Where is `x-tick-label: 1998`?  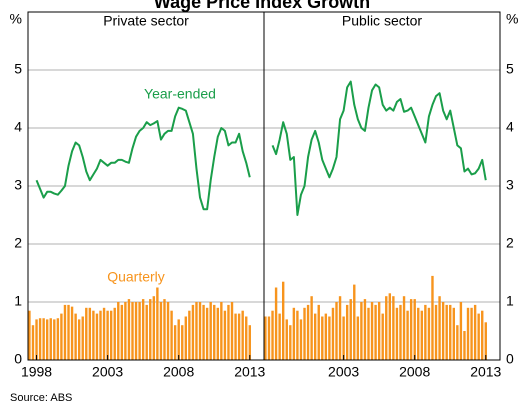
x-tick-label: 1998 is located at coordinates (36, 372).